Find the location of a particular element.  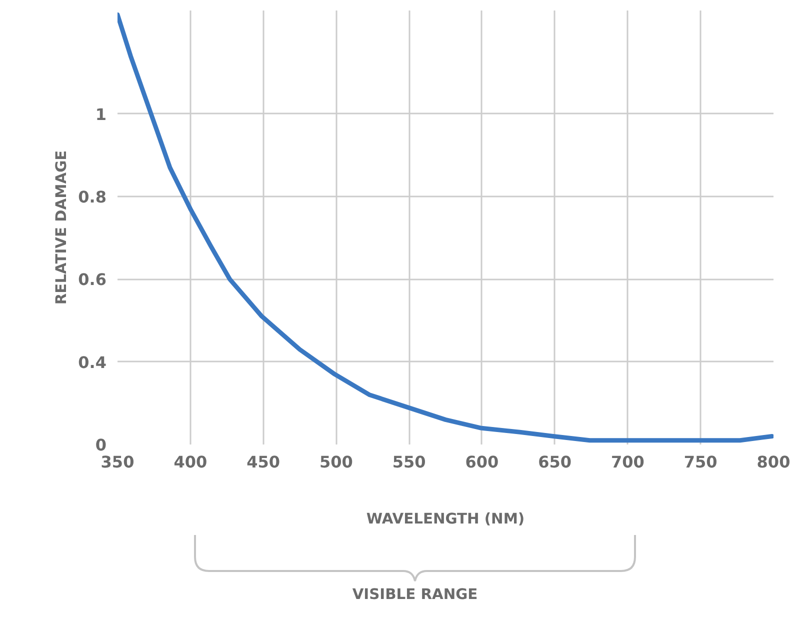

x-tick-label: 650 is located at coordinates (555, 462).